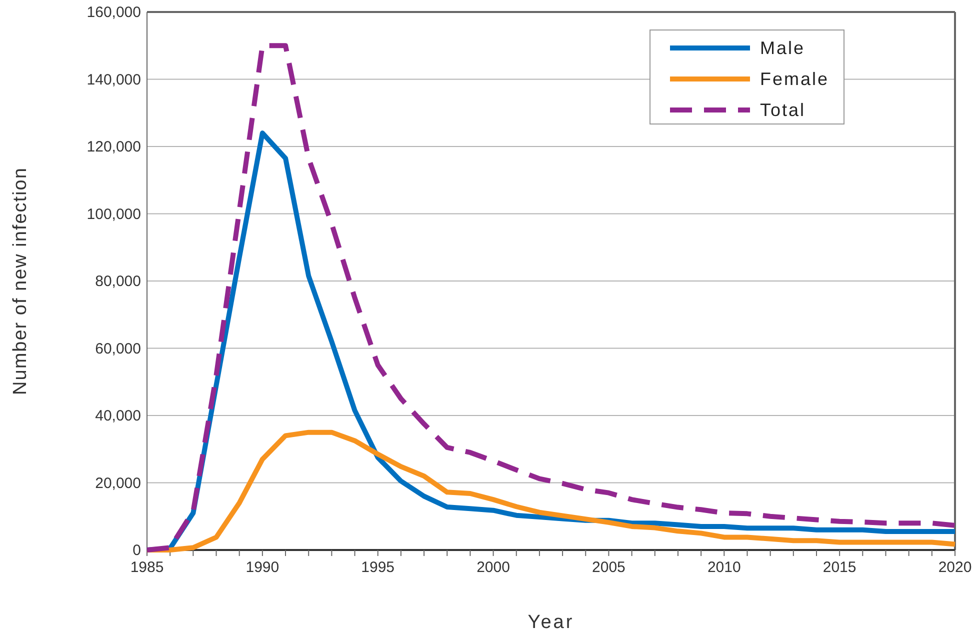  I want to click on x-tick-label: 2020, so click(955, 567).